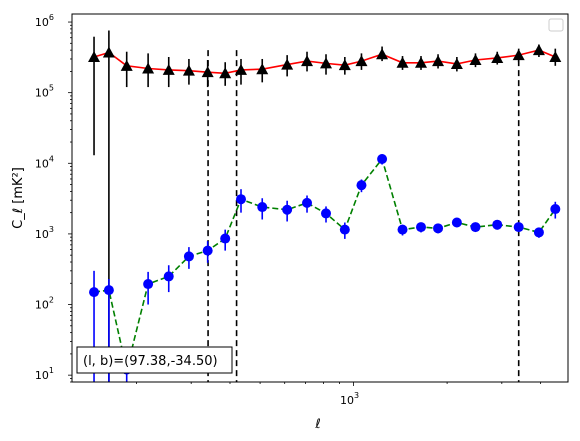 The width and height of the screenshot is (580, 441). Describe the element at coordinates (556, 25) in the screenshot. I see `legend-box` at that location.